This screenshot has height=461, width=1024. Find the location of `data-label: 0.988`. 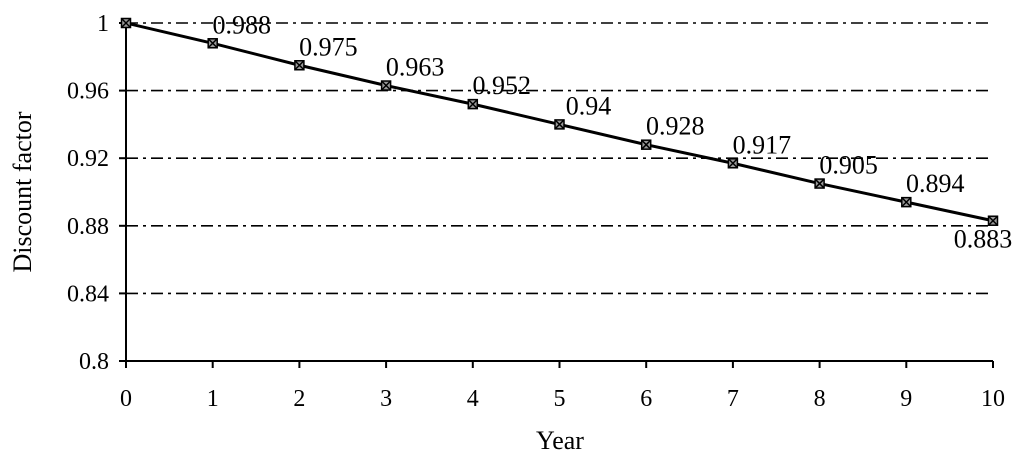

data-label: 0.988 is located at coordinates (241, 24).